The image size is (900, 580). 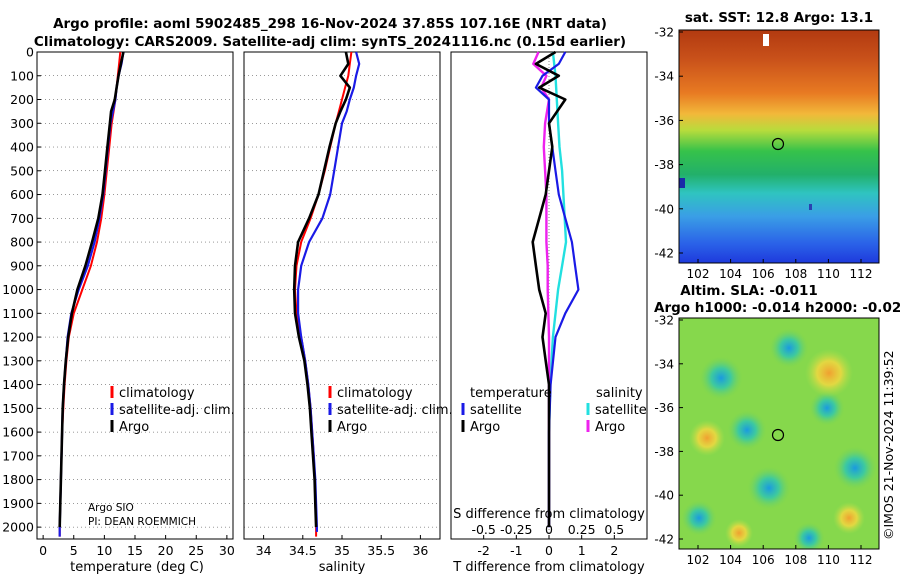 What do you see at coordinates (420, 550) in the screenshot?
I see `x-tick-label: 36` at bounding box center [420, 550].